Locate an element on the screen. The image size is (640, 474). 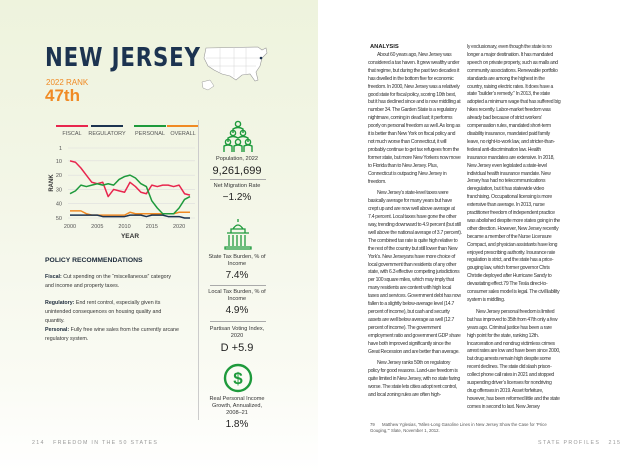
series-line-personal is located at coordinates (130, 194).